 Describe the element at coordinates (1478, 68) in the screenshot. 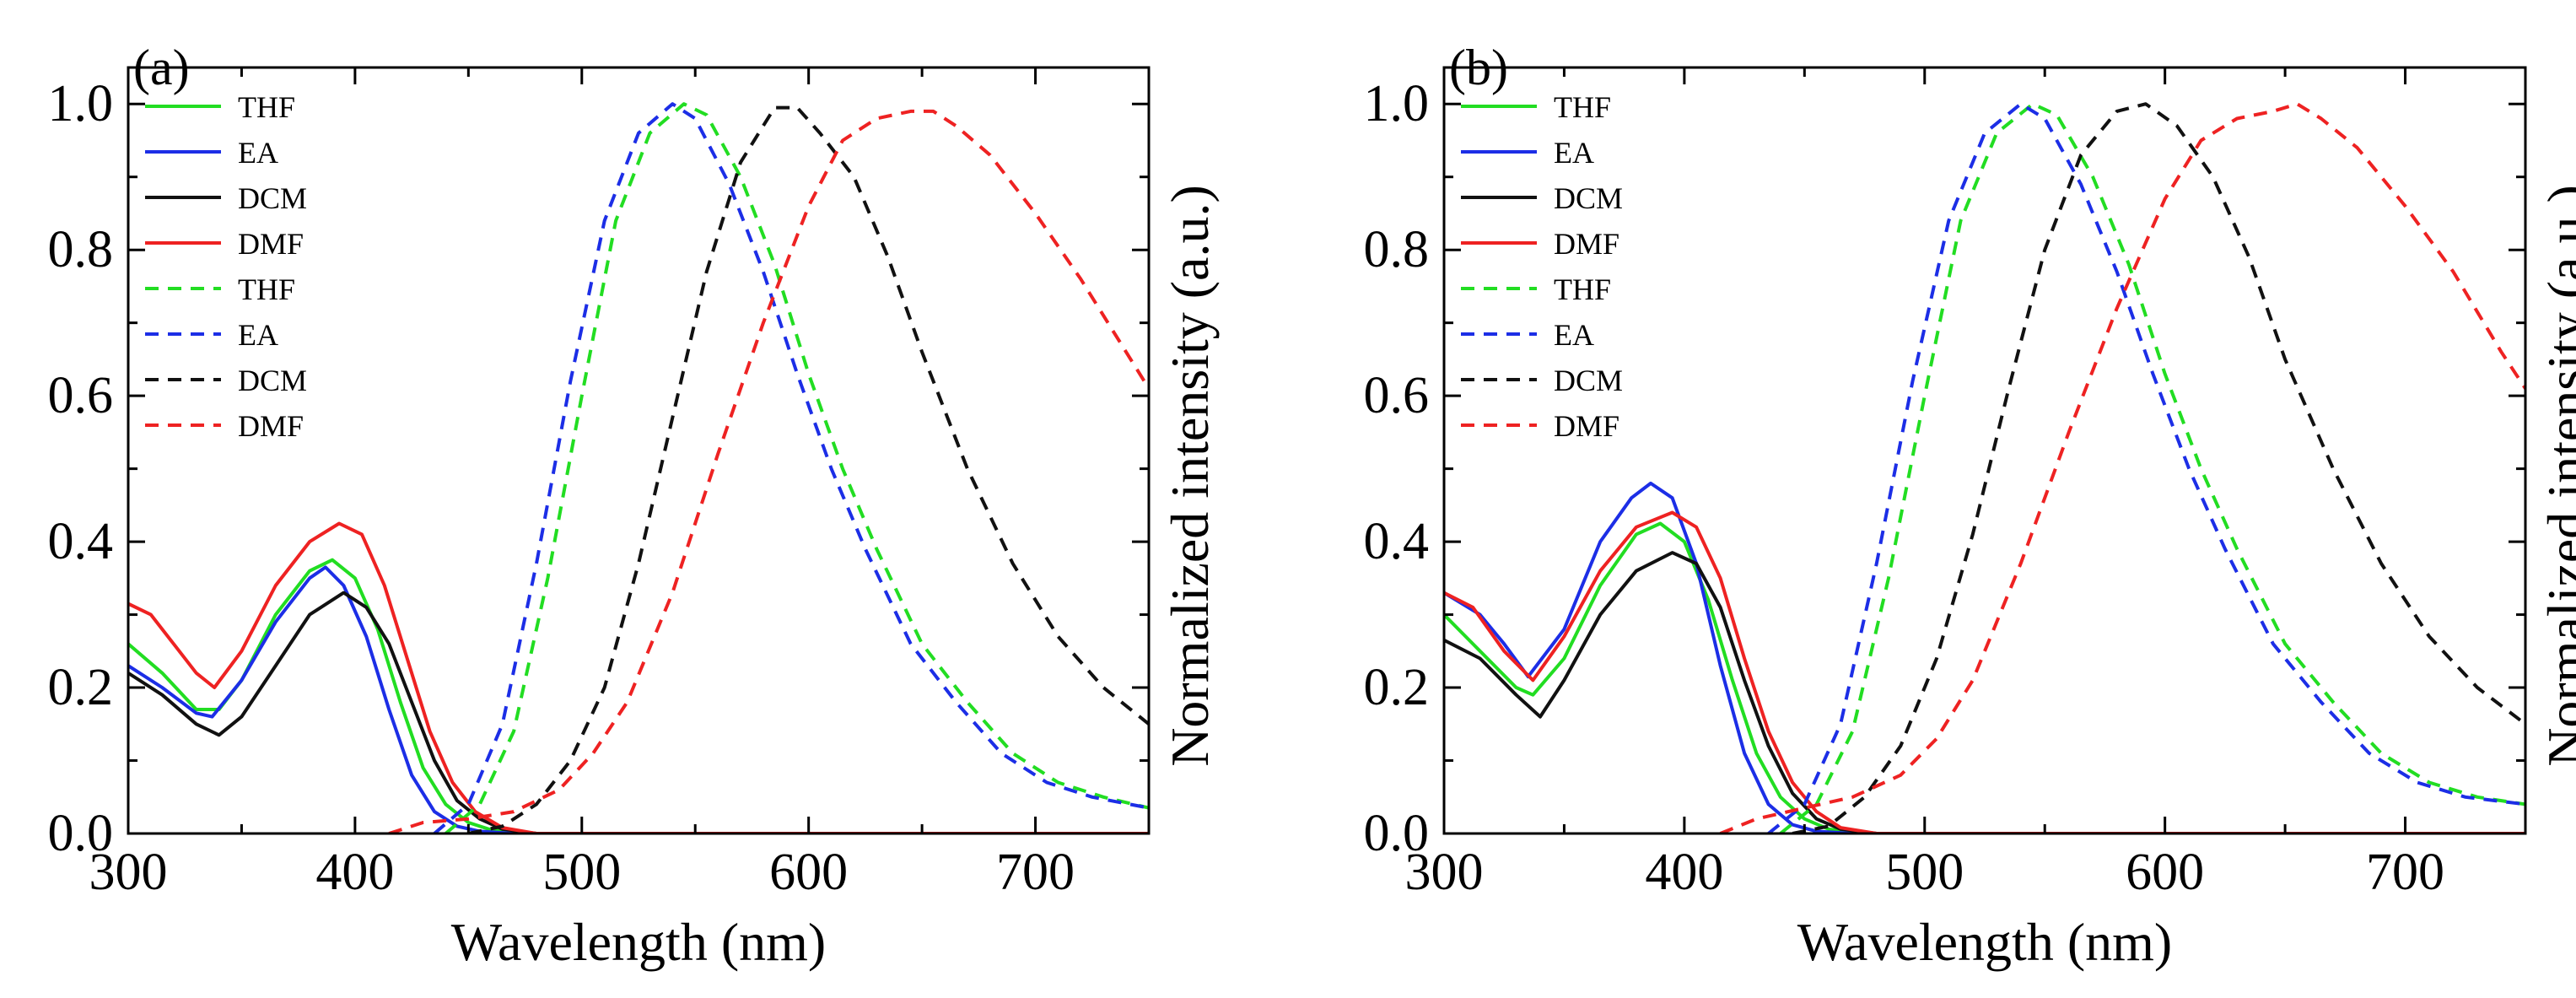

I see `panel-label: (b)` at that location.